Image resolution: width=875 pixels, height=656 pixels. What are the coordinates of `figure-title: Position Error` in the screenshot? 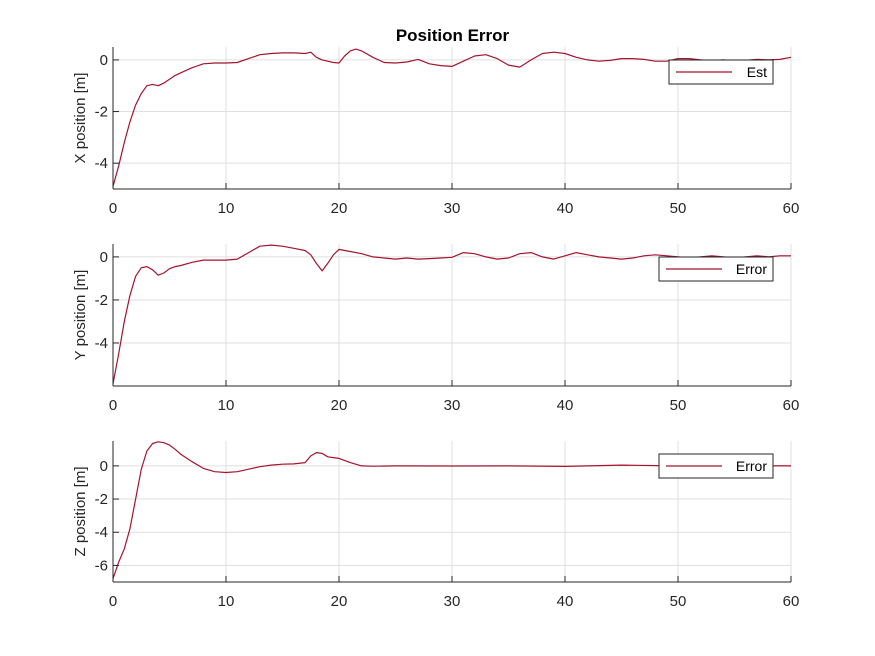 It's located at (453, 35).